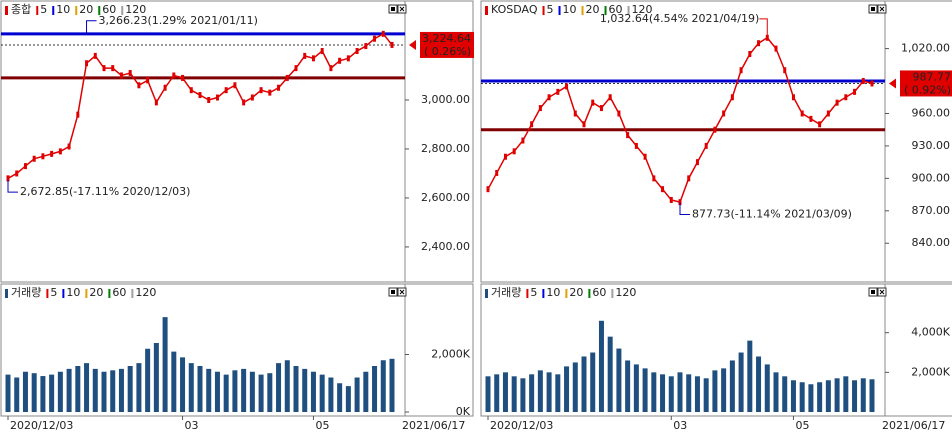 The width and height of the screenshot is (952, 433). What do you see at coordinates (925, 48) in the screenshot?
I see `y-tick-label: 1,020.00` at bounding box center [925, 48].